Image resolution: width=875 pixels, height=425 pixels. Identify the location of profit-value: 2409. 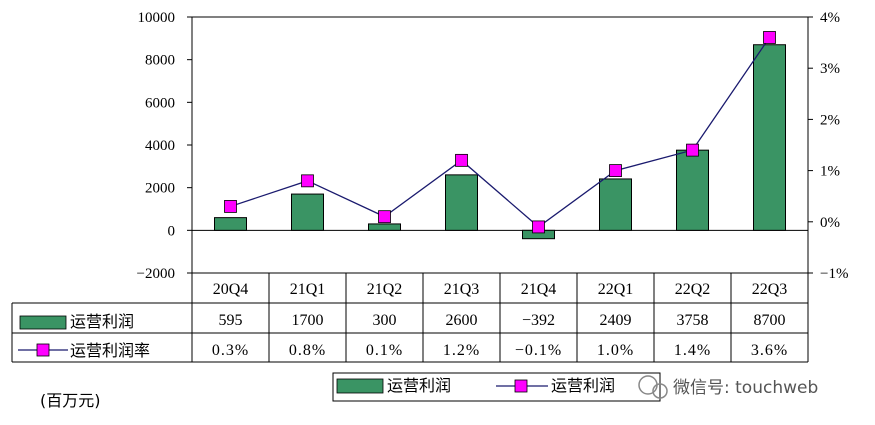
(616, 320).